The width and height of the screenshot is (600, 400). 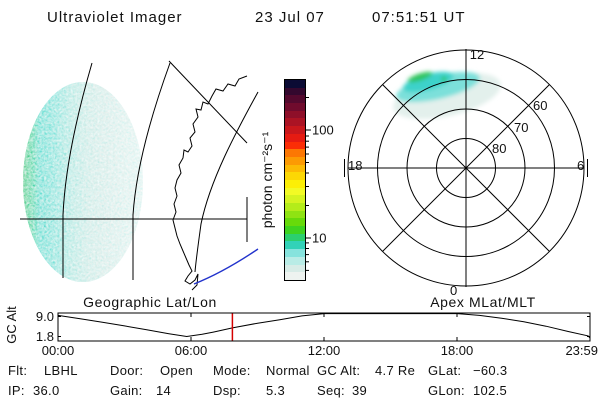 I want to click on gc-alt-value: 4.7 Re, so click(x=395, y=370).